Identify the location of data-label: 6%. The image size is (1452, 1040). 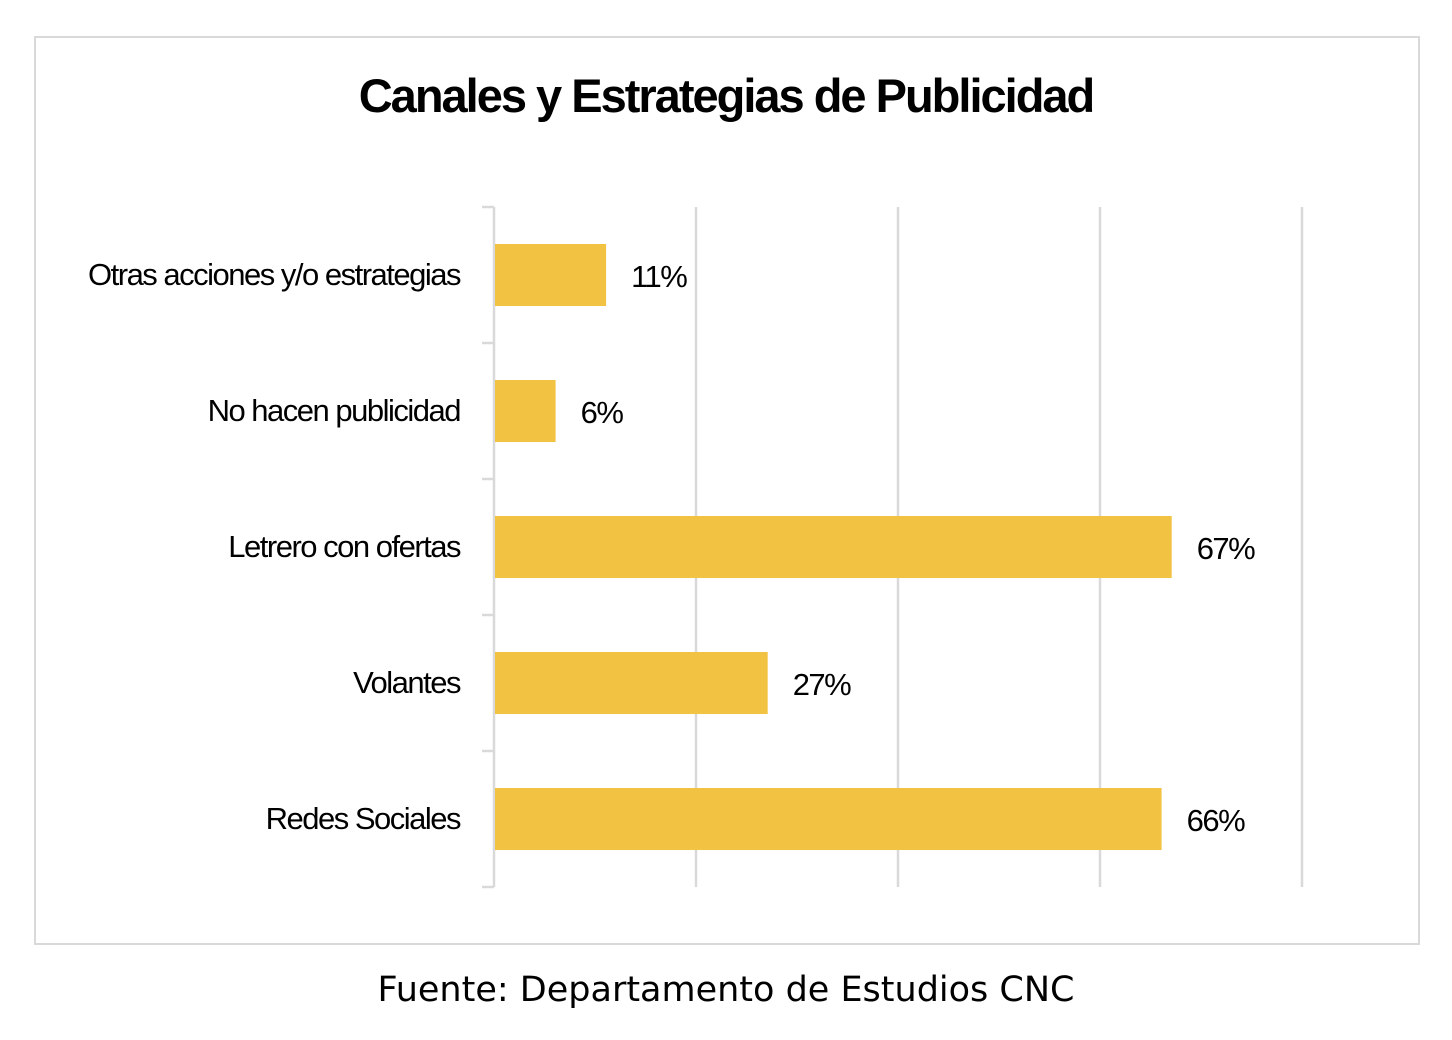
(602, 412).